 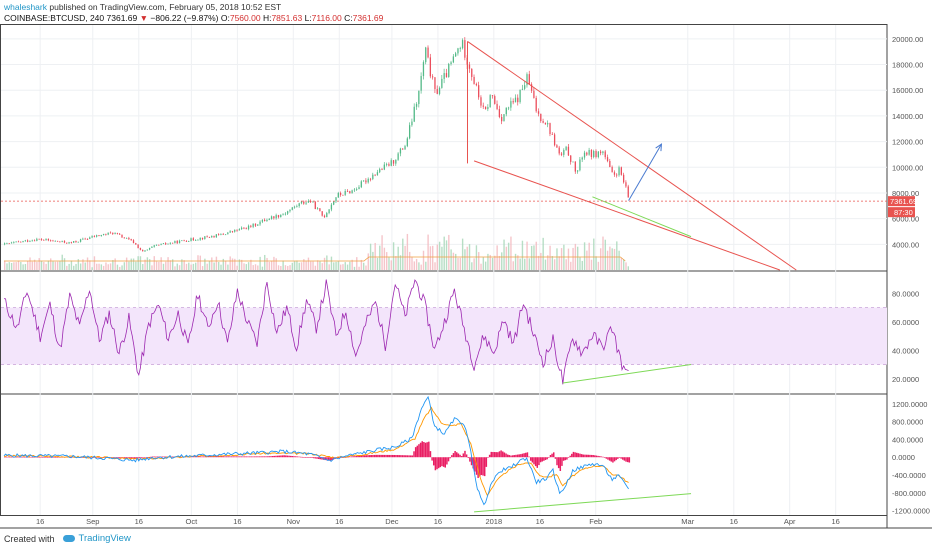 I want to click on publisher-name: whaleshark, so click(x=25, y=7).